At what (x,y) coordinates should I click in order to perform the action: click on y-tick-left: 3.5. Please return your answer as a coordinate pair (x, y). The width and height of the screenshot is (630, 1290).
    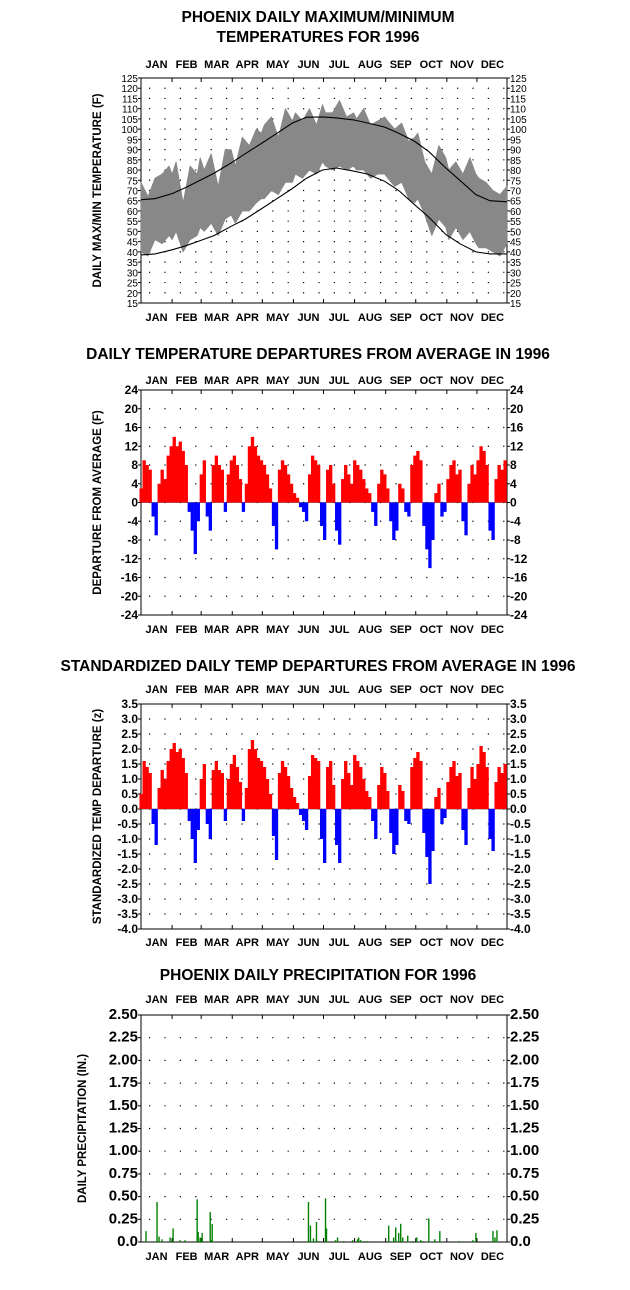
    Looking at the image, I should click on (129, 704).